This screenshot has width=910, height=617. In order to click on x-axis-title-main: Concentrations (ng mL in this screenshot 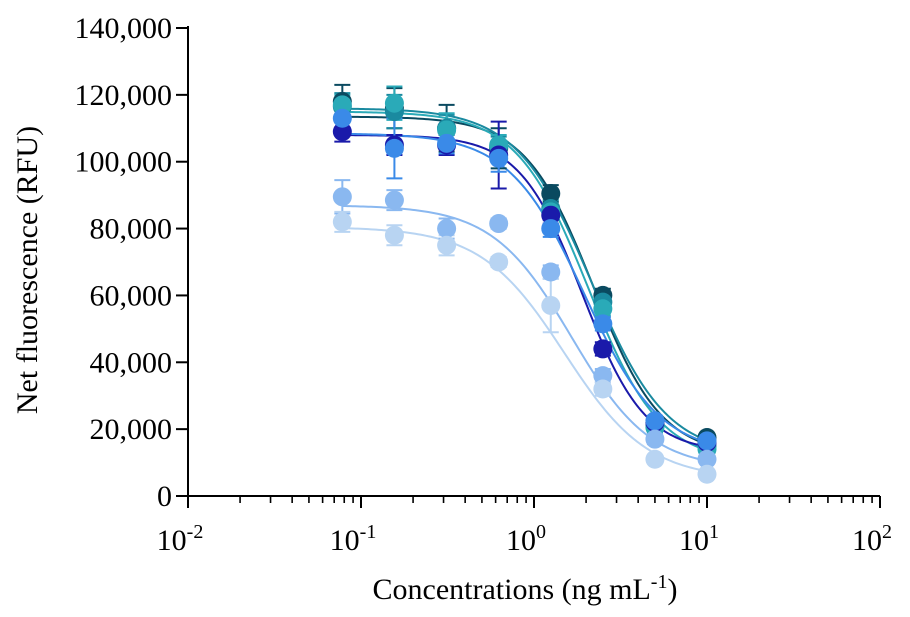, I will do `click(512, 589)`.